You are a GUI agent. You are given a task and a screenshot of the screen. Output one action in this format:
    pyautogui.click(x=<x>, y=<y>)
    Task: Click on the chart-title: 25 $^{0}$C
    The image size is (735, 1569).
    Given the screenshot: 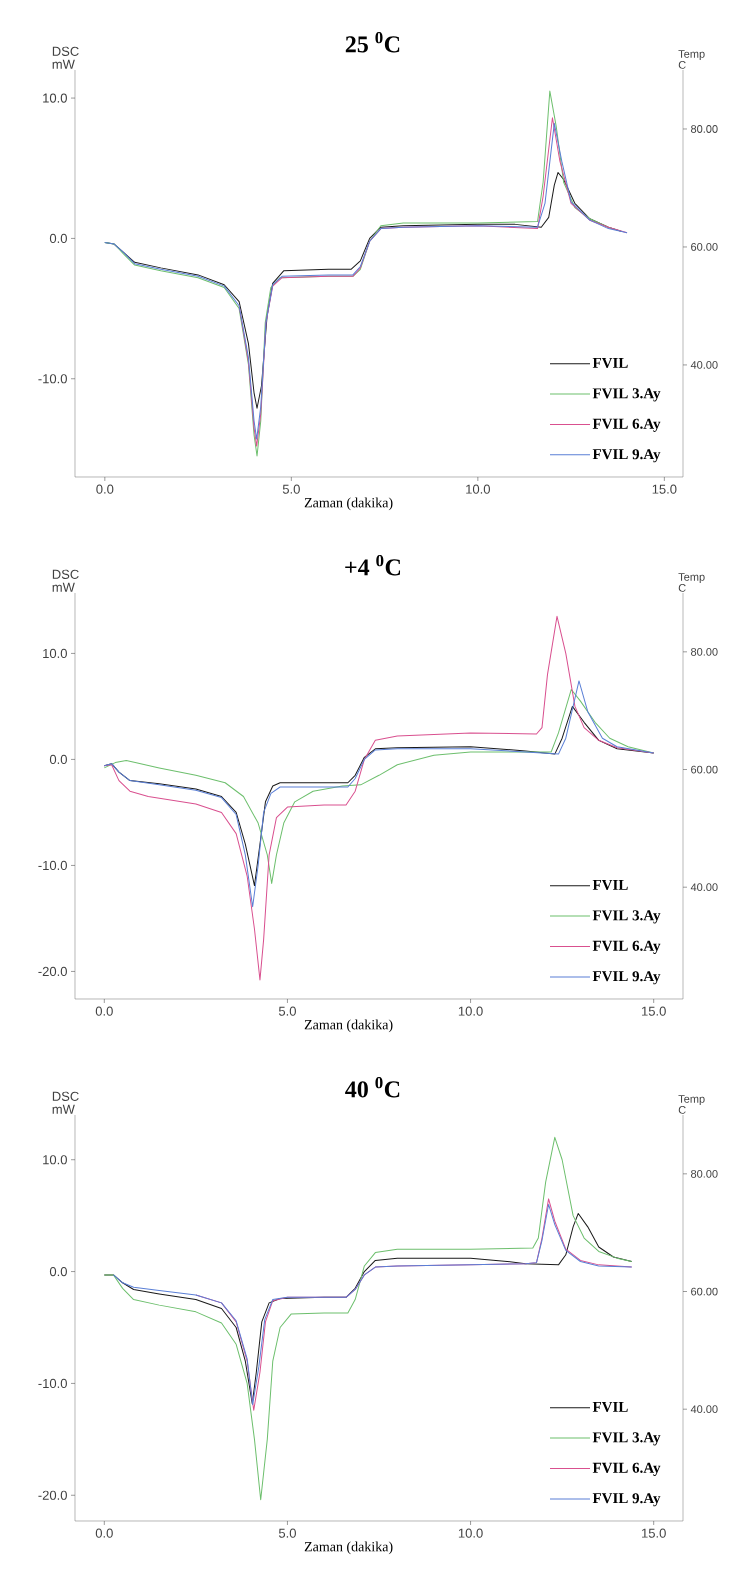 What is the action you would take?
    pyautogui.click(x=372, y=42)
    